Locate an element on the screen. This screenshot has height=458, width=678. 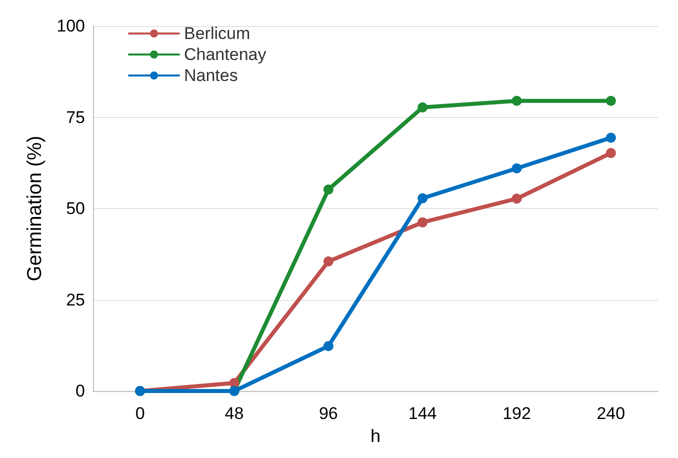
y-tick-label: 75 is located at coordinates (75, 117).